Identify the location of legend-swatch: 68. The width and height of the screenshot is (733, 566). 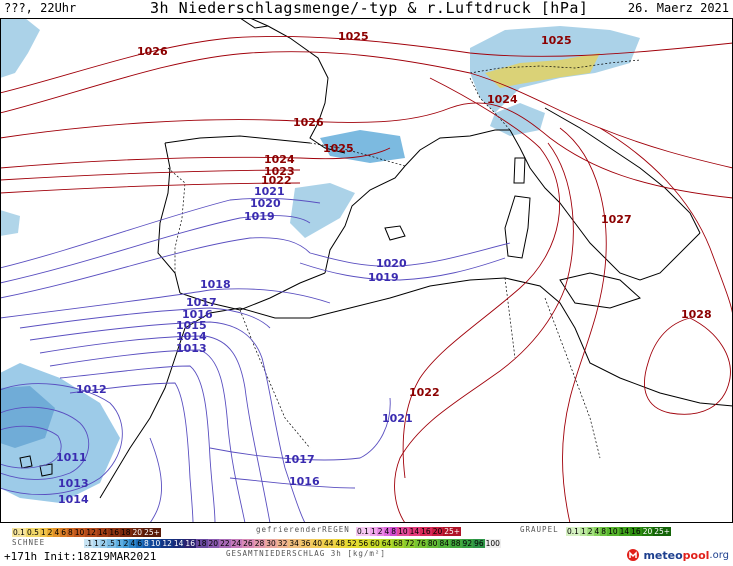
(398, 543).